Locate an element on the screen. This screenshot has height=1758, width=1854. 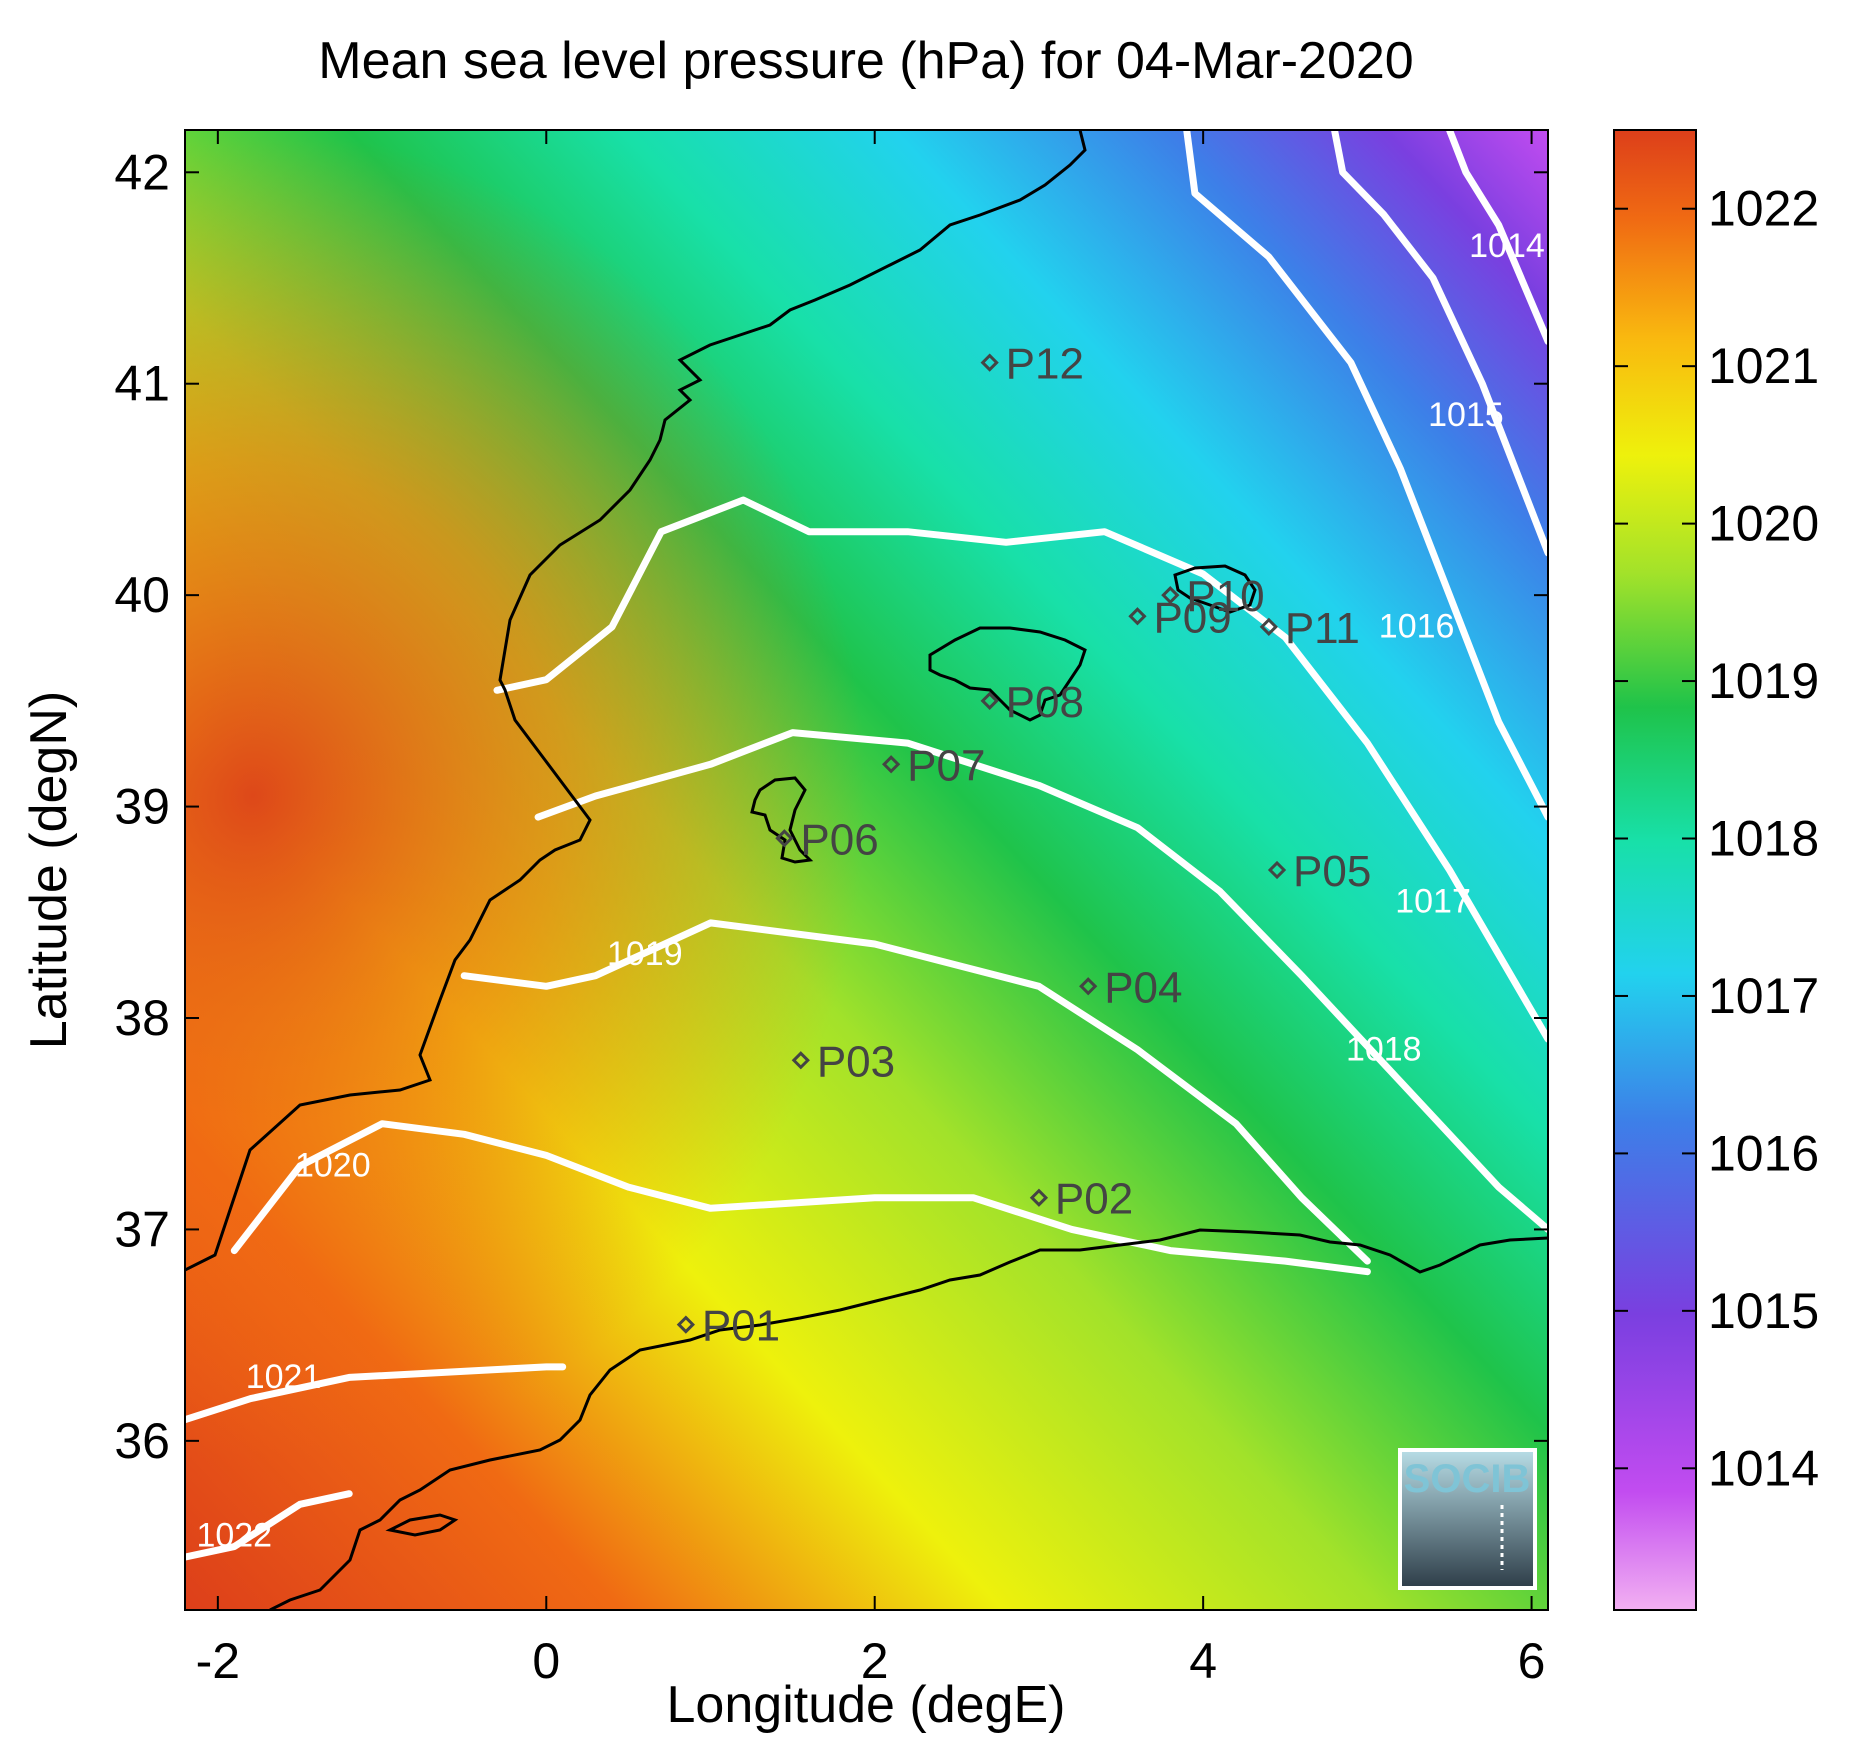
station-label: P06 is located at coordinates (839, 839).